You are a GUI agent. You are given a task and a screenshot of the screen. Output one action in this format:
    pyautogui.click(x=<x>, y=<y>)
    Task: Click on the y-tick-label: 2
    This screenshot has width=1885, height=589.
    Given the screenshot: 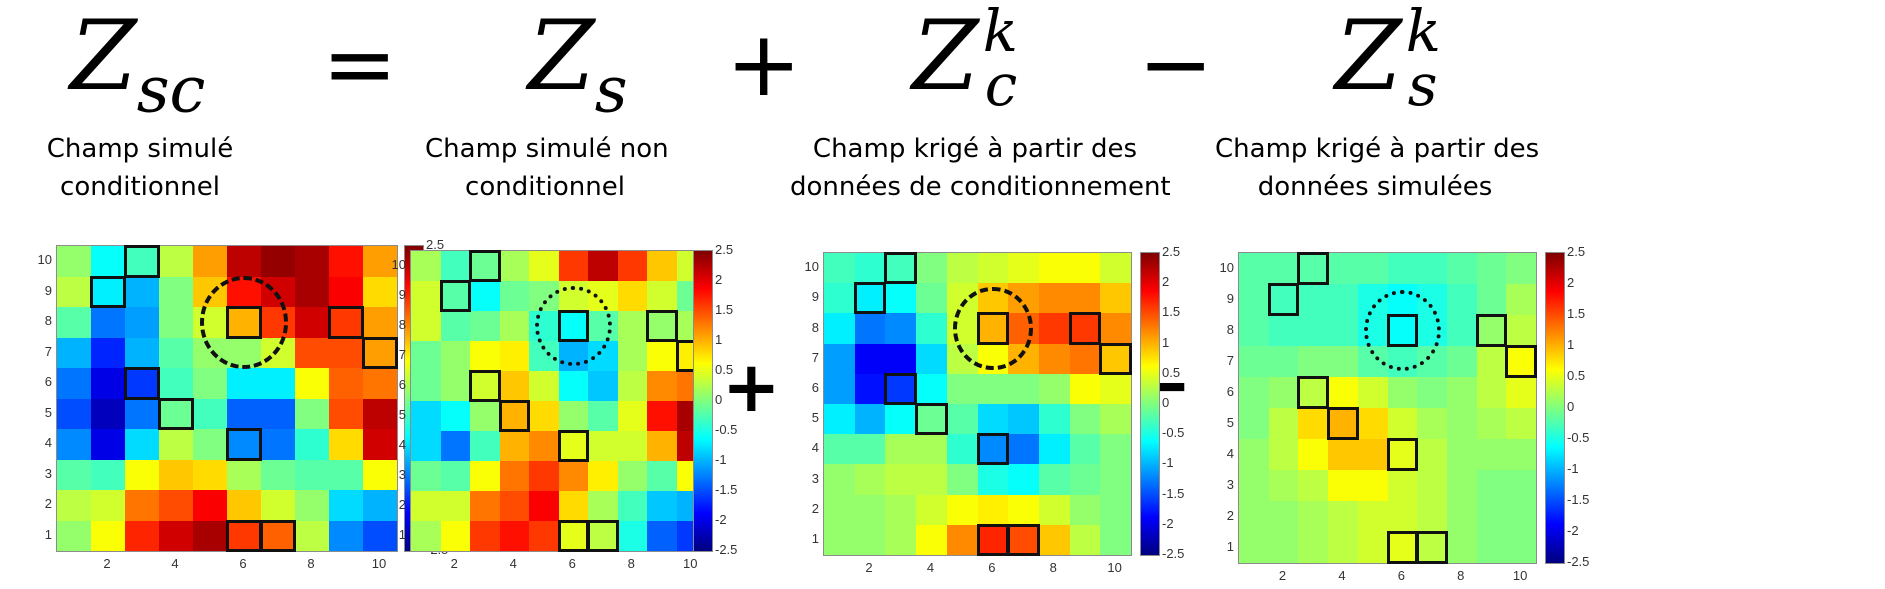 What is the action you would take?
    pyautogui.click(x=815, y=508)
    